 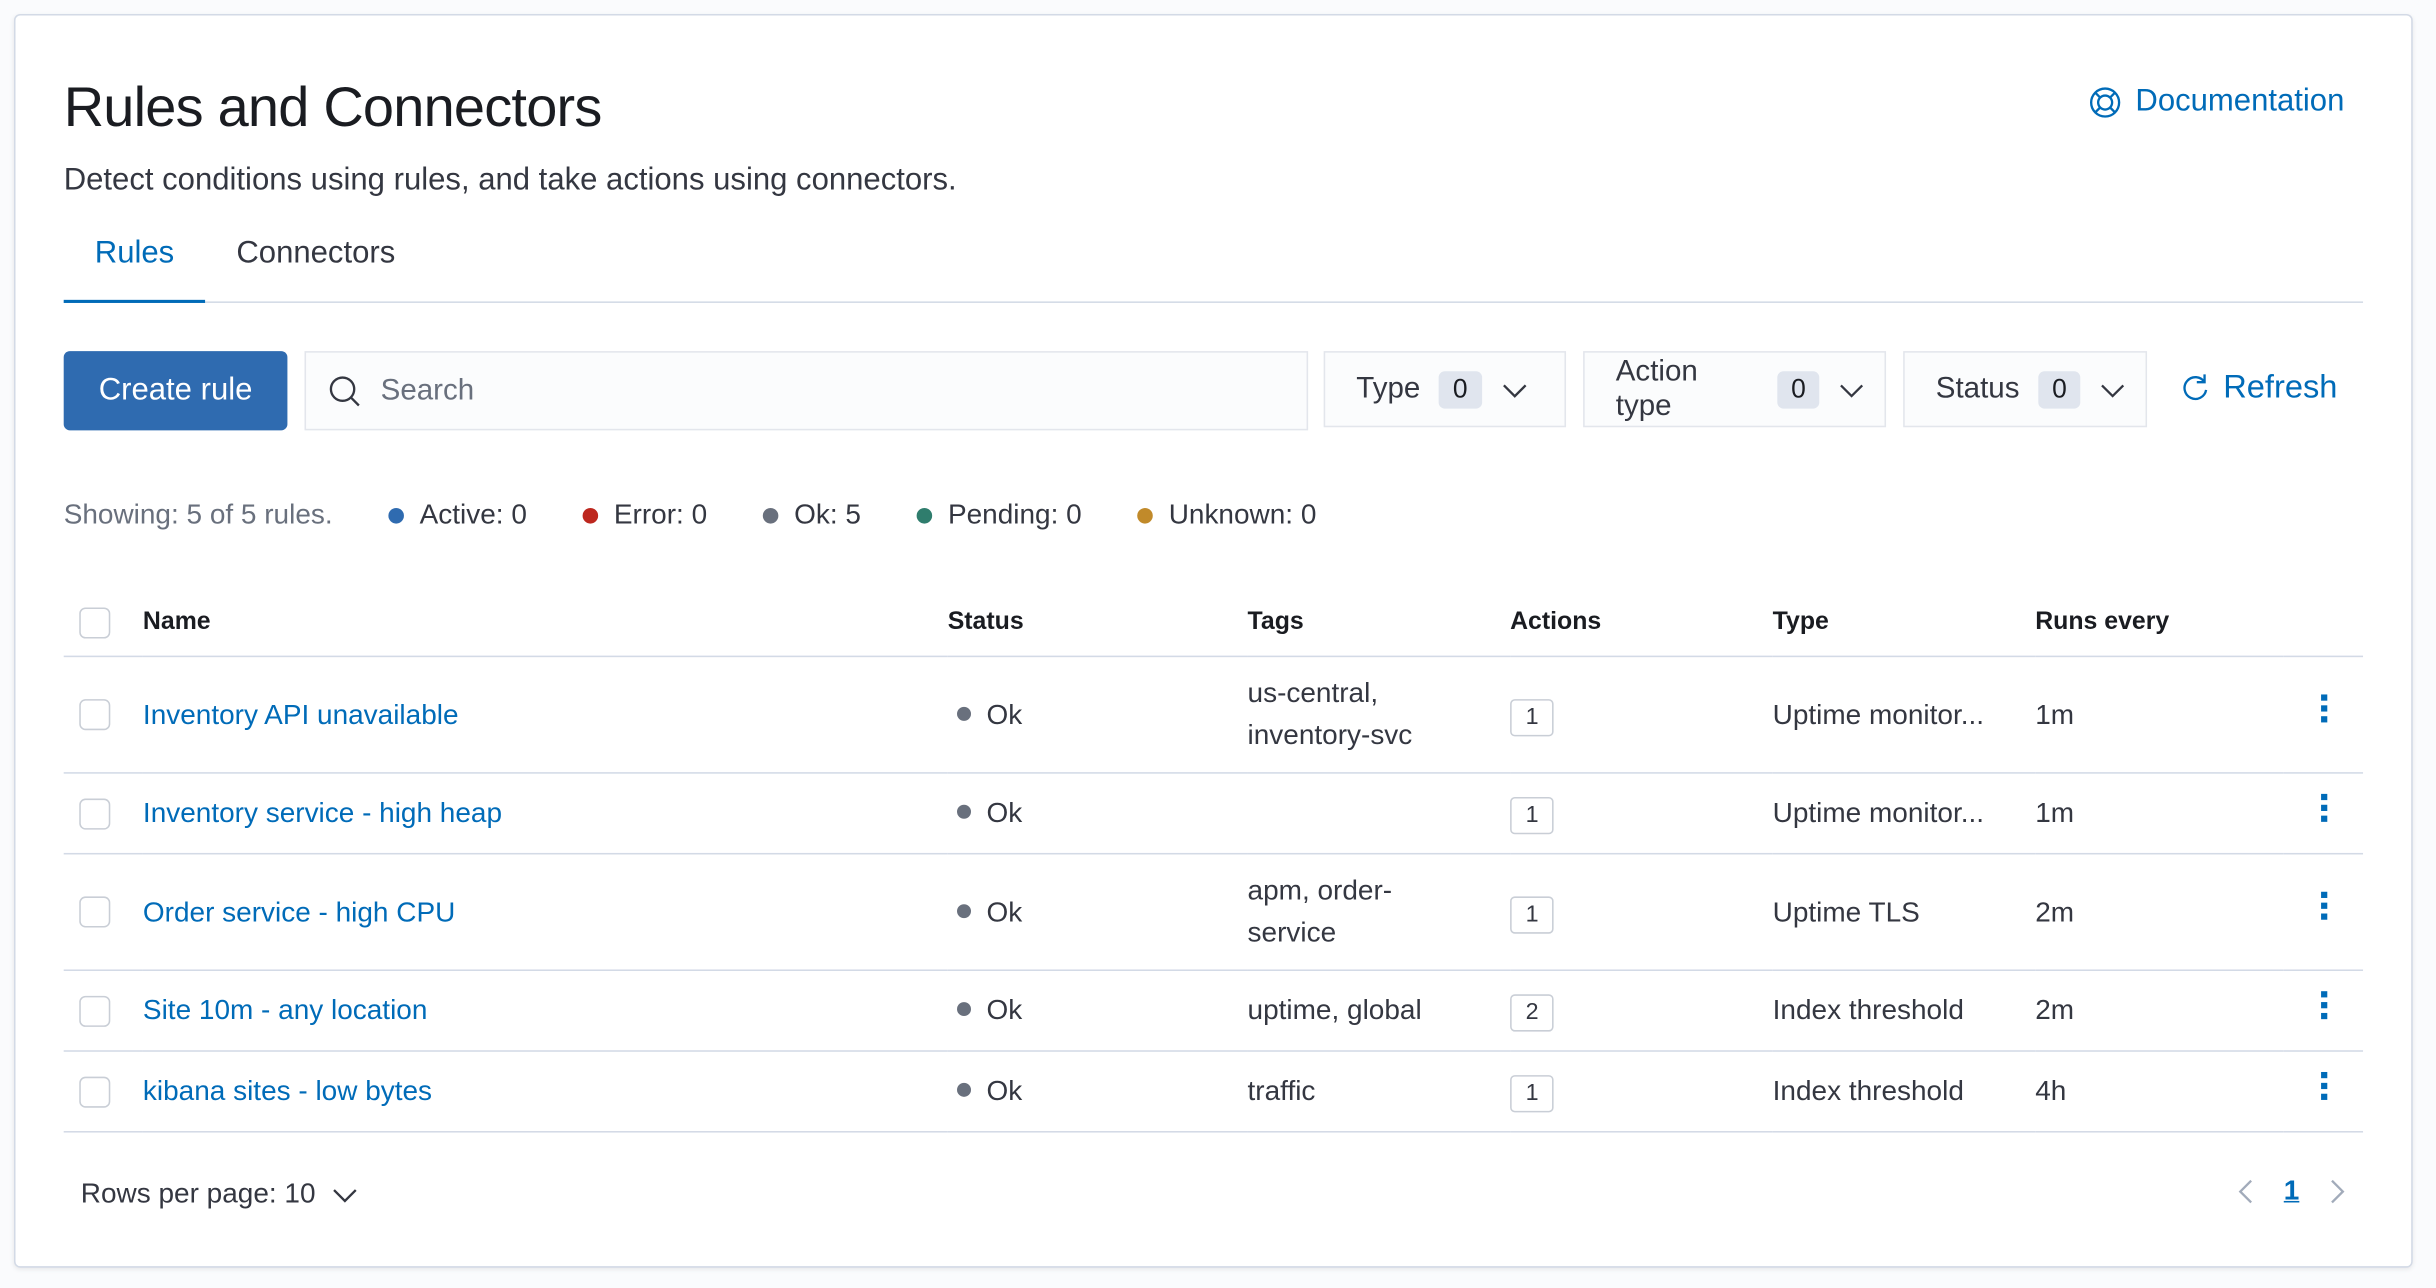 I want to click on rule-name-link: Inventory API unavailable, so click(x=300, y=714).